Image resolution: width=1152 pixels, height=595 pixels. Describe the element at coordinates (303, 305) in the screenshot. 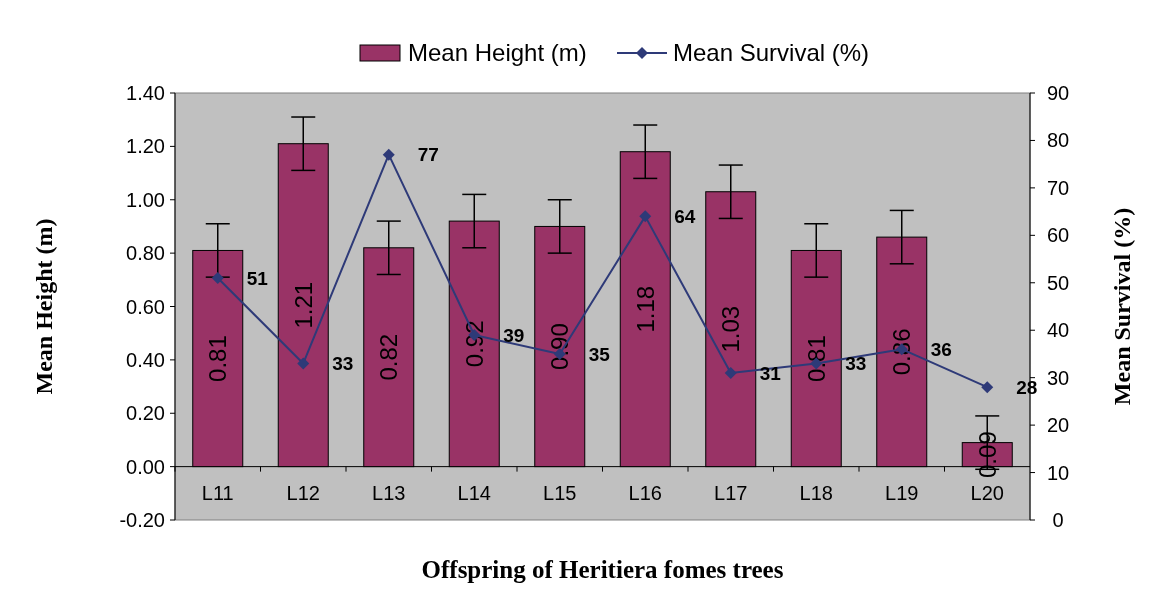

I see `data-label: 1.21` at that location.